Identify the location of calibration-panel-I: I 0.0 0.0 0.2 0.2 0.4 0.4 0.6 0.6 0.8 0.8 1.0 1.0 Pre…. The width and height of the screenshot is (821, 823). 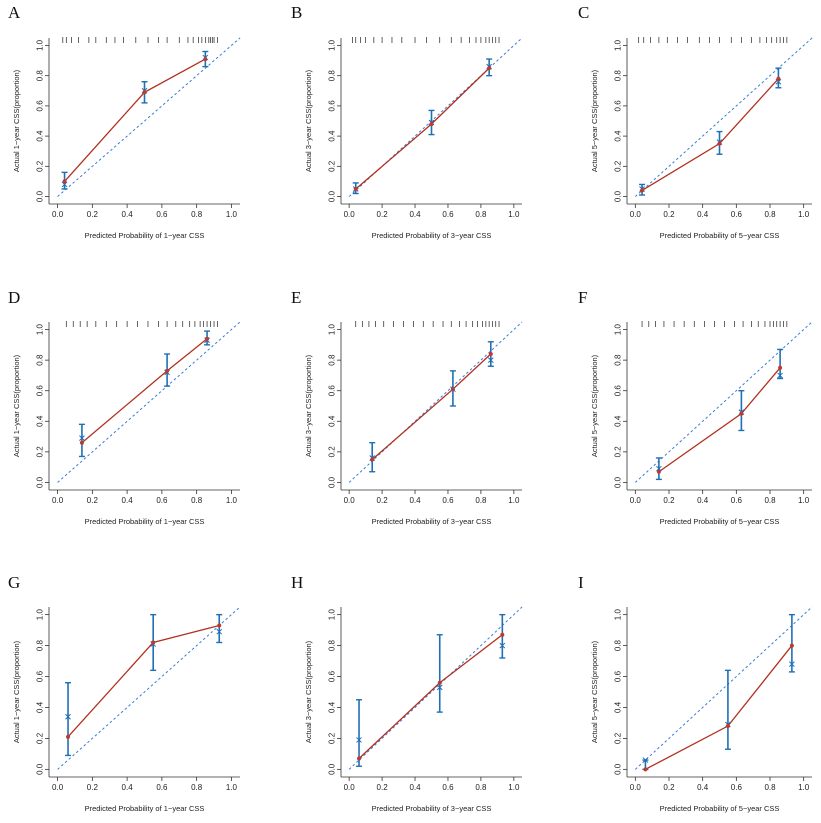
(695, 693).